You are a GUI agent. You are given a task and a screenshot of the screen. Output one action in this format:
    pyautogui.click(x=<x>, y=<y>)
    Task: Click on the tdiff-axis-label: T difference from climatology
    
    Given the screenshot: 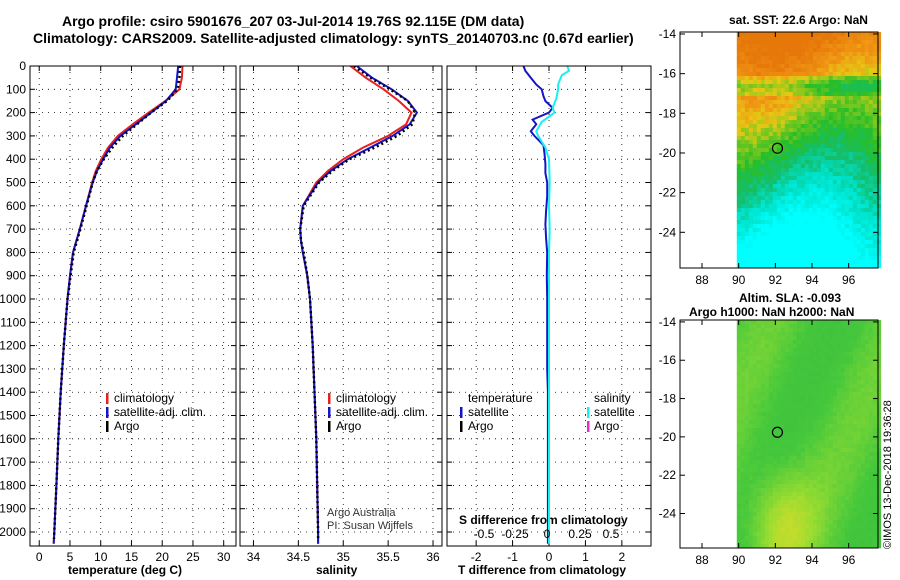 What is the action you would take?
    pyautogui.click(x=542, y=570)
    